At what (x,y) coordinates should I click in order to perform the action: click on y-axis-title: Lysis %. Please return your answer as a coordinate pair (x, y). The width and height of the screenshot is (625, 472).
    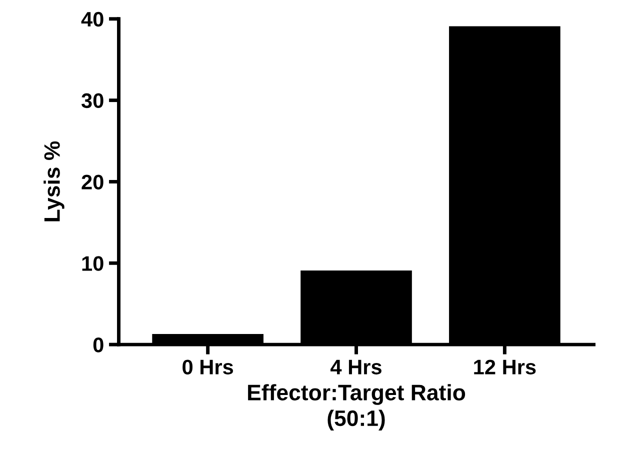
    Looking at the image, I should click on (54, 181).